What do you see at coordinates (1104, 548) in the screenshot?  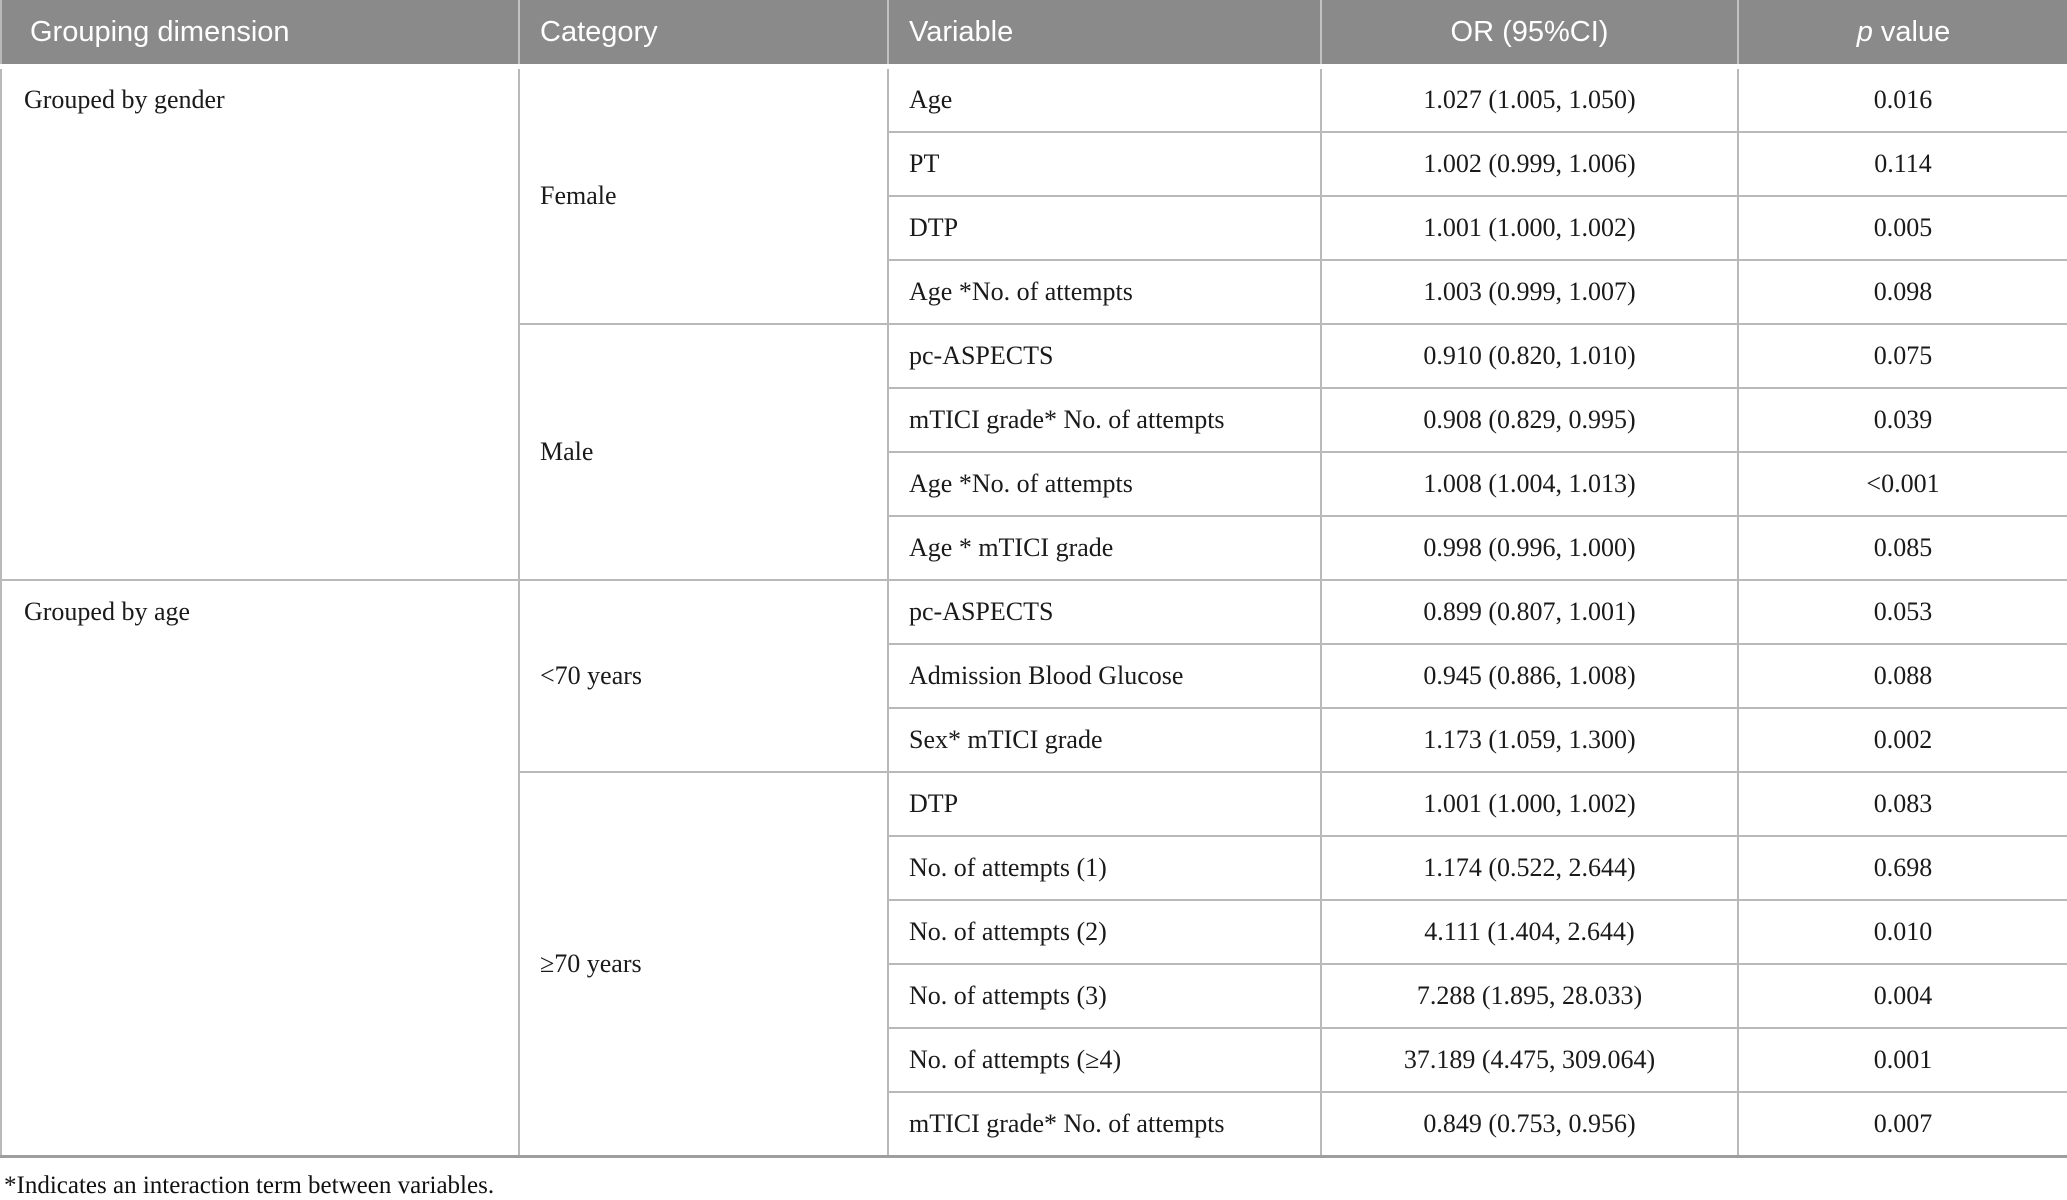 I see `variable-cell: Age * mTICI grade` at bounding box center [1104, 548].